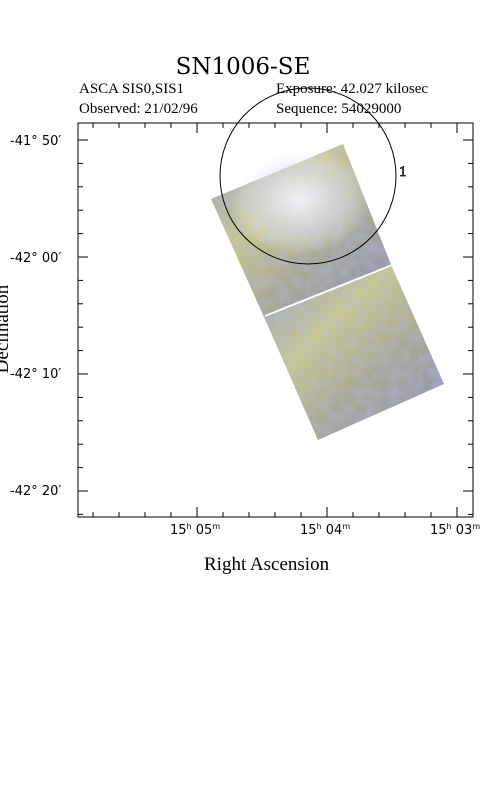 The height and width of the screenshot is (792, 486). I want to click on y-tick-label: -42° 10′, so click(35, 374).